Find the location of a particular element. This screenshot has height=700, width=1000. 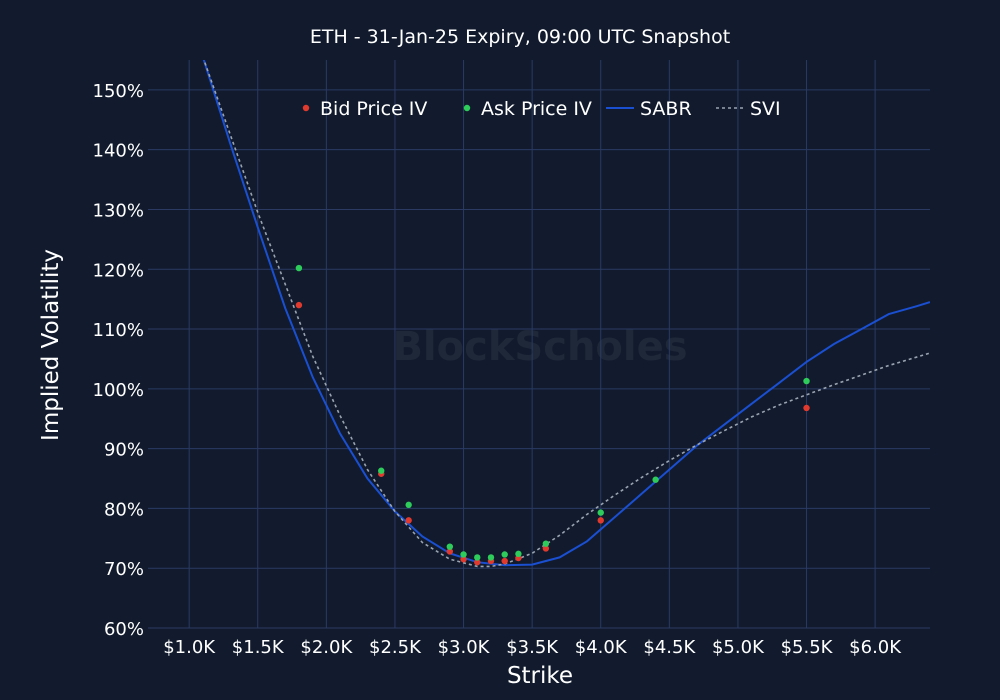

legend-marker-ask-price-iv is located at coordinates (467, 108).